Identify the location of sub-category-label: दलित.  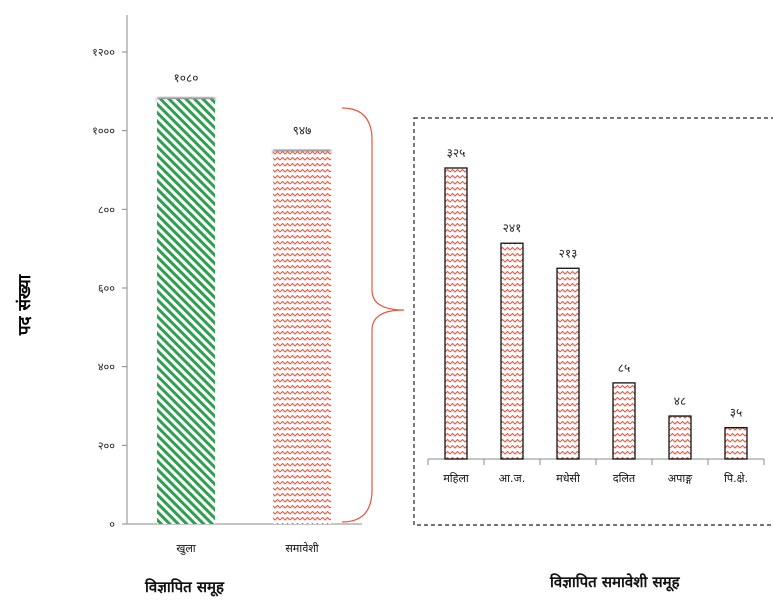
(624, 478).